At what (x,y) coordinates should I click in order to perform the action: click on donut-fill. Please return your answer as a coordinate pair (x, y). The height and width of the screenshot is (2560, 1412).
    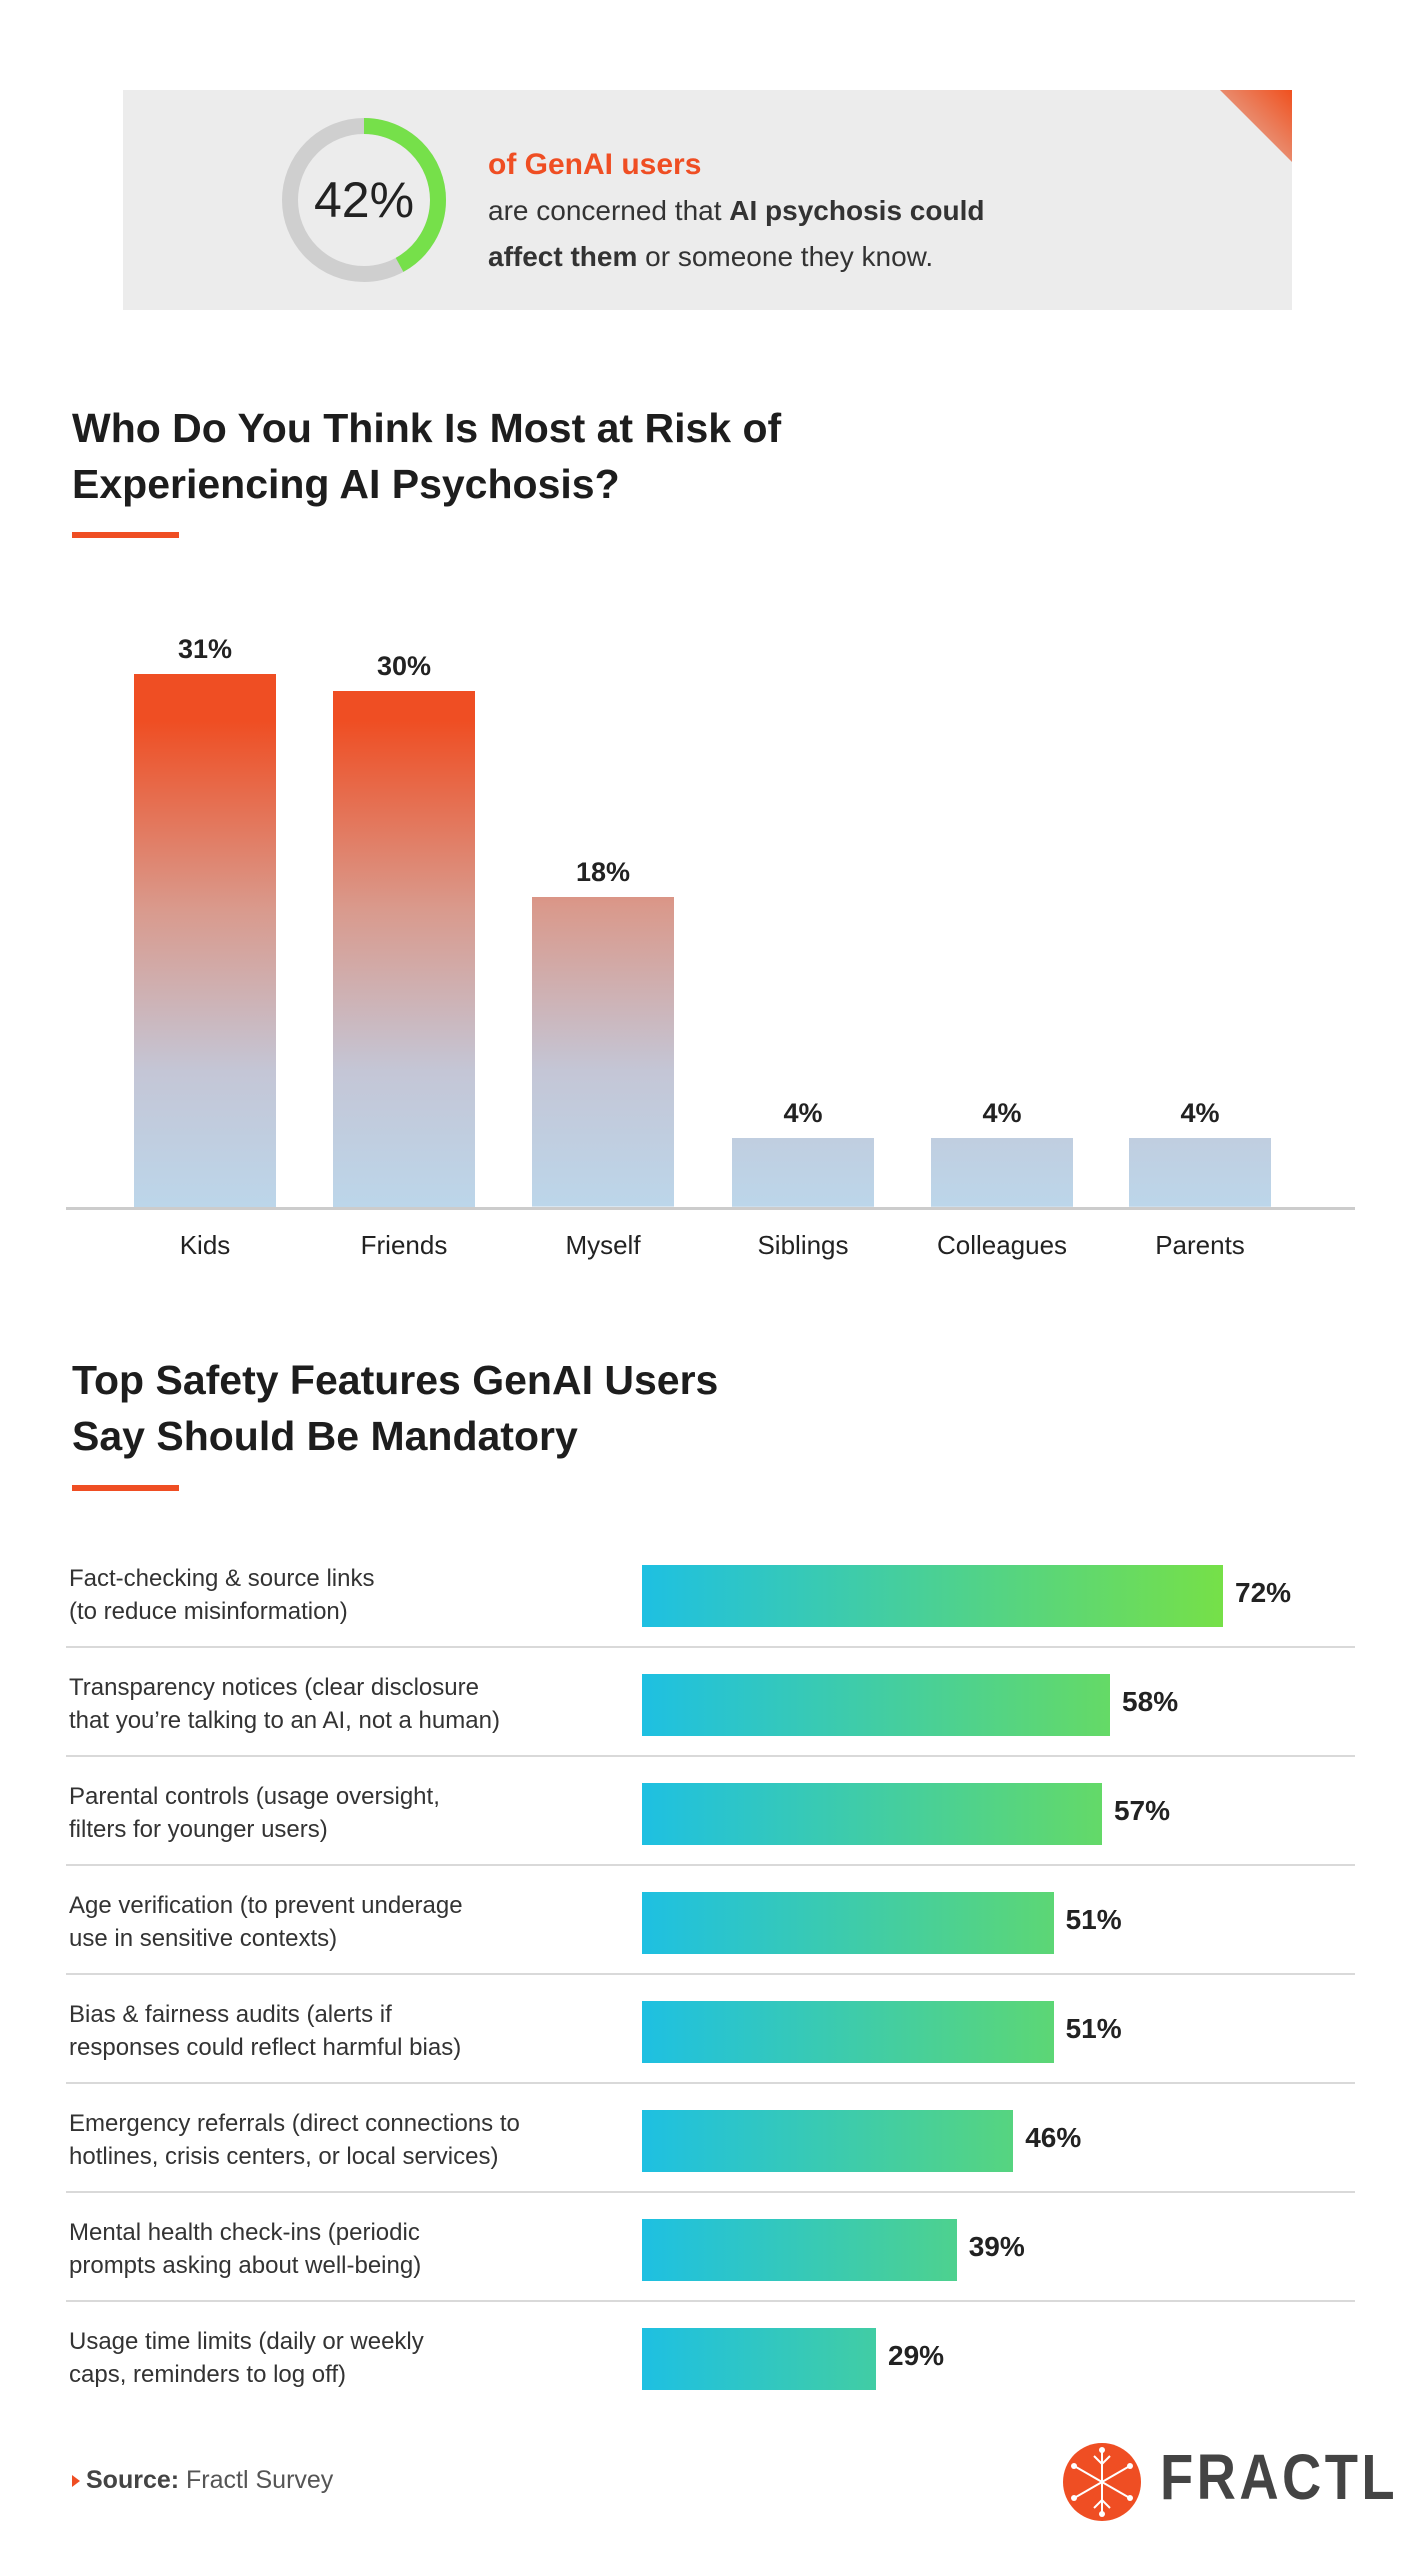
    Looking at the image, I should click on (364, 200).